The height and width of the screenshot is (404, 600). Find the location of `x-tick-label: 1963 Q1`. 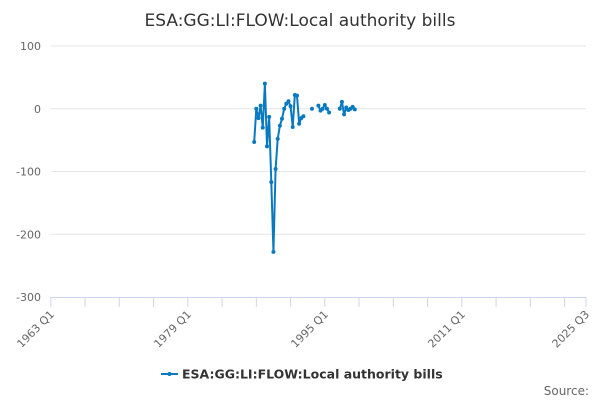

x-tick-label: 1963 Q1 is located at coordinates (35, 329).